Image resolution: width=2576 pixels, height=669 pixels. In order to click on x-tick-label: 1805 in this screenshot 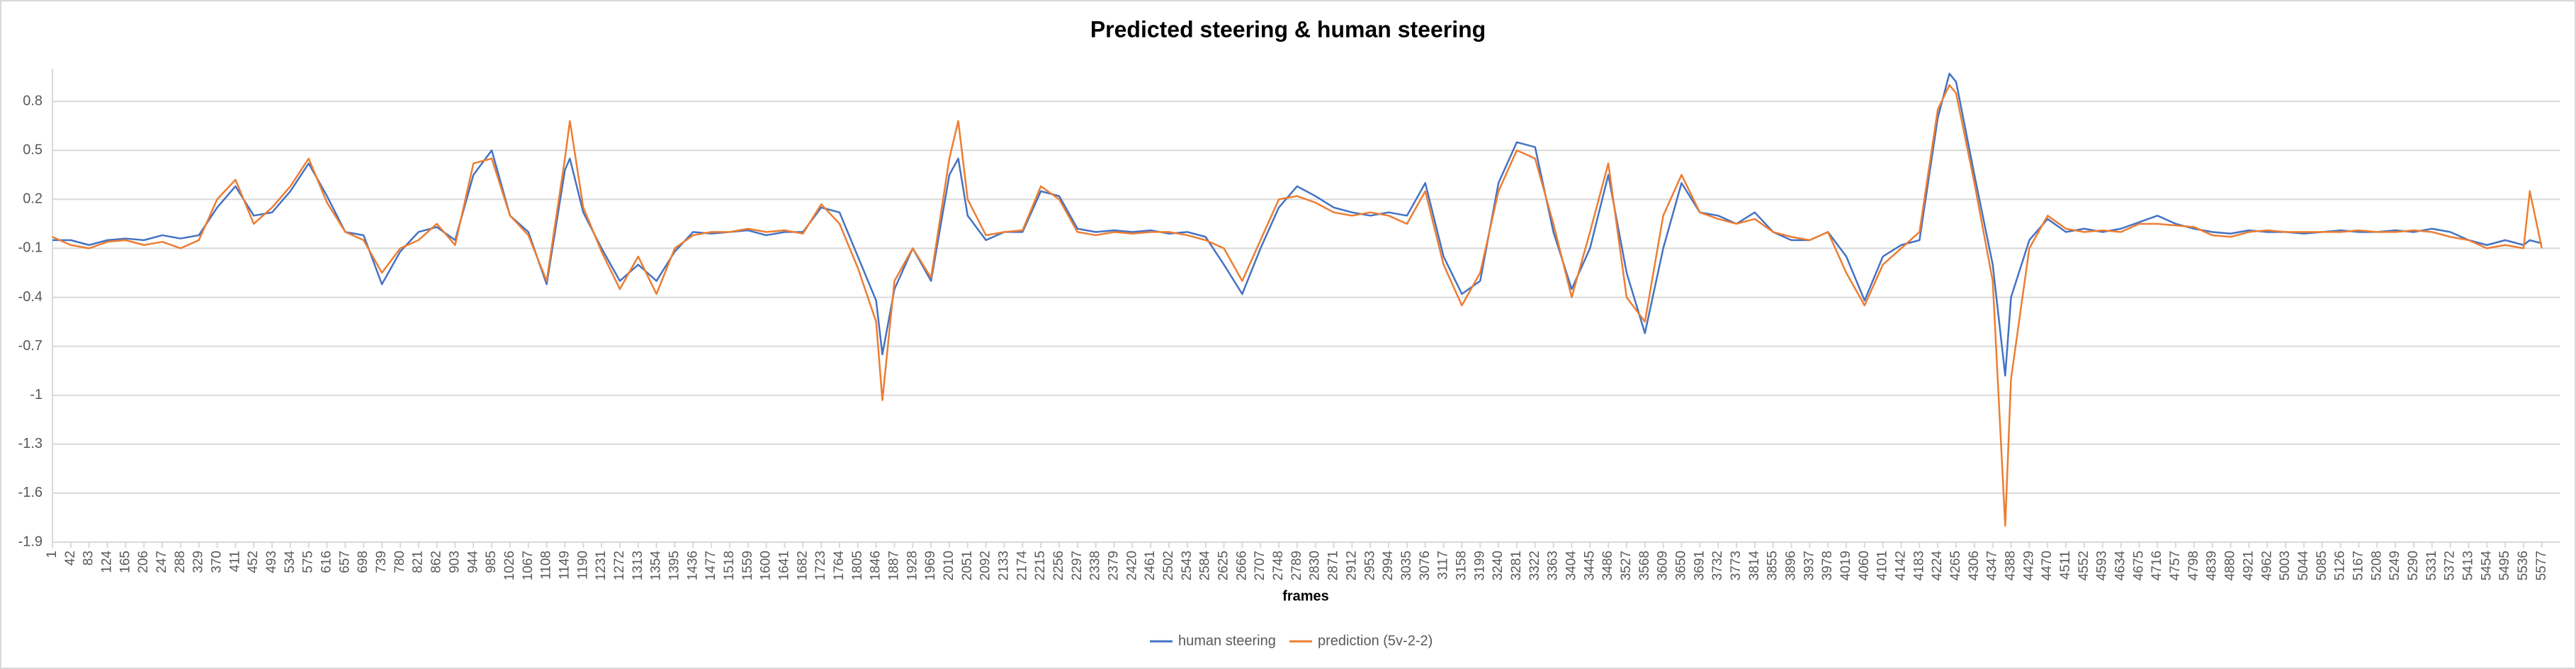, I will do `click(857, 565)`.